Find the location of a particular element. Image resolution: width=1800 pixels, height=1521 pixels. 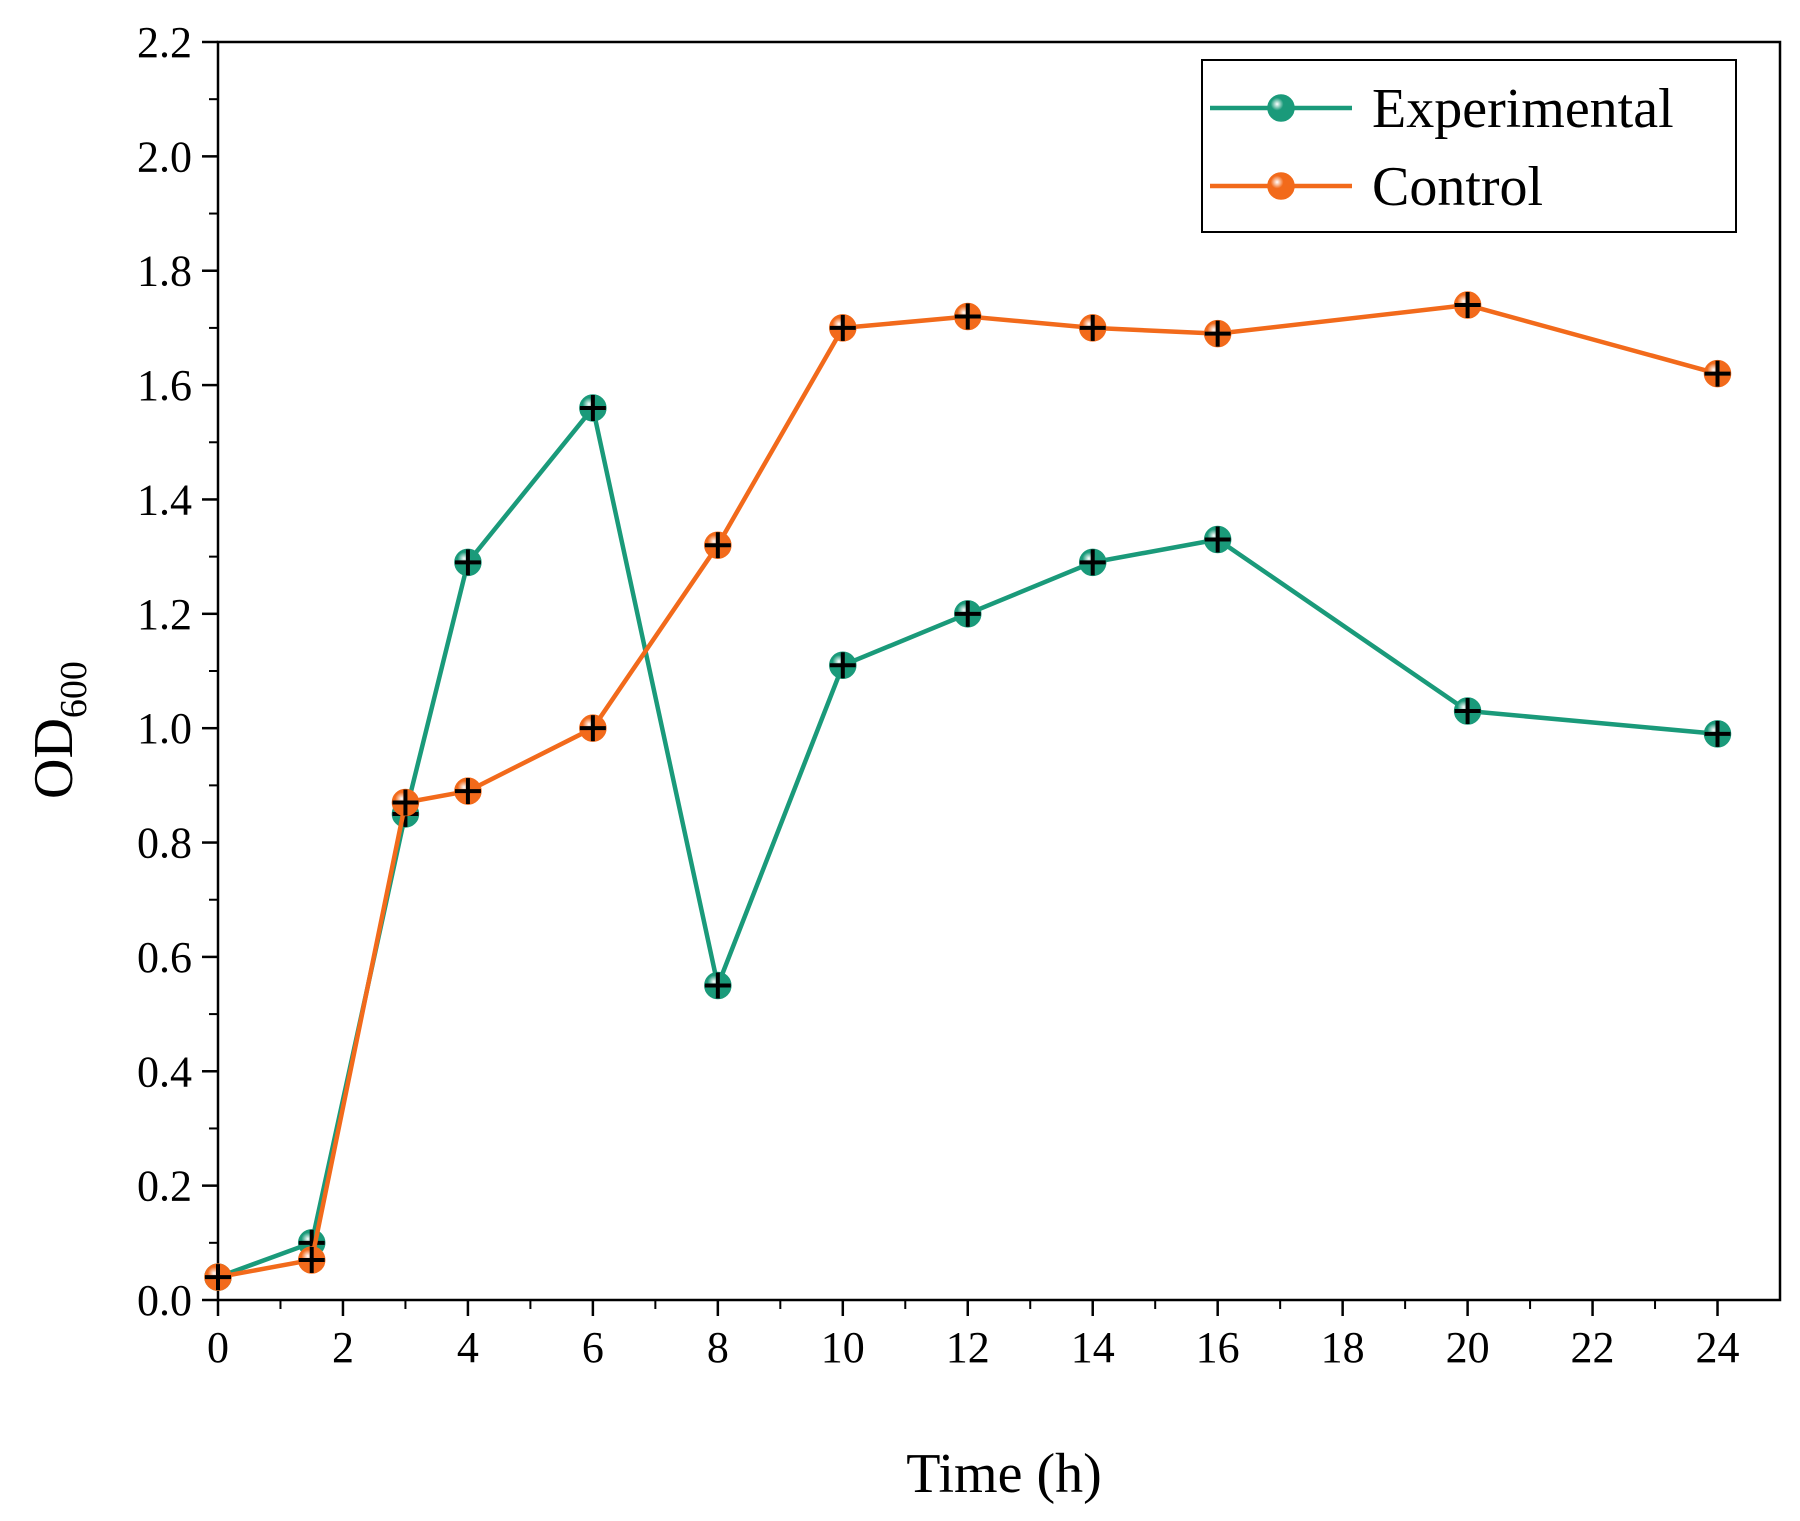

x-tick-label: 18 is located at coordinates (1343, 1347).